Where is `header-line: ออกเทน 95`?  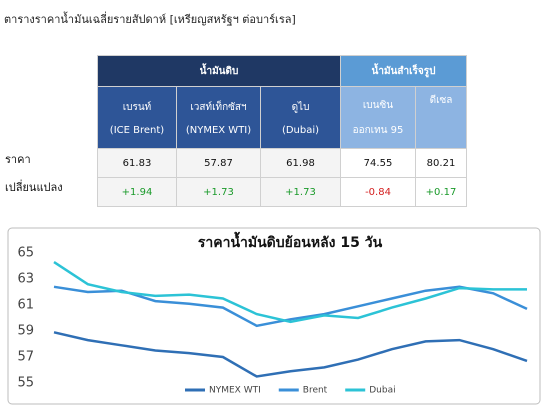
header-line: ออกเทน 95 is located at coordinates (378, 130).